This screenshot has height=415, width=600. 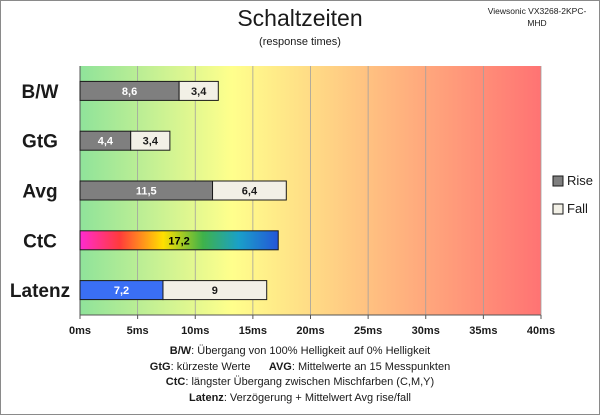 I want to click on x-tick-label: 35ms, so click(x=483, y=331).